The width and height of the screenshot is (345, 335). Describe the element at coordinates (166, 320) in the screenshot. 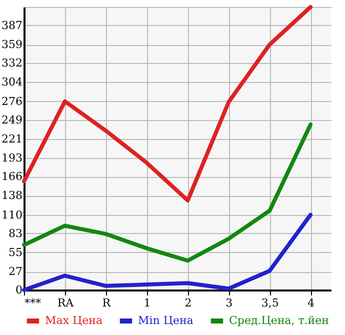

I see `legend-label: Min Цена` at that location.